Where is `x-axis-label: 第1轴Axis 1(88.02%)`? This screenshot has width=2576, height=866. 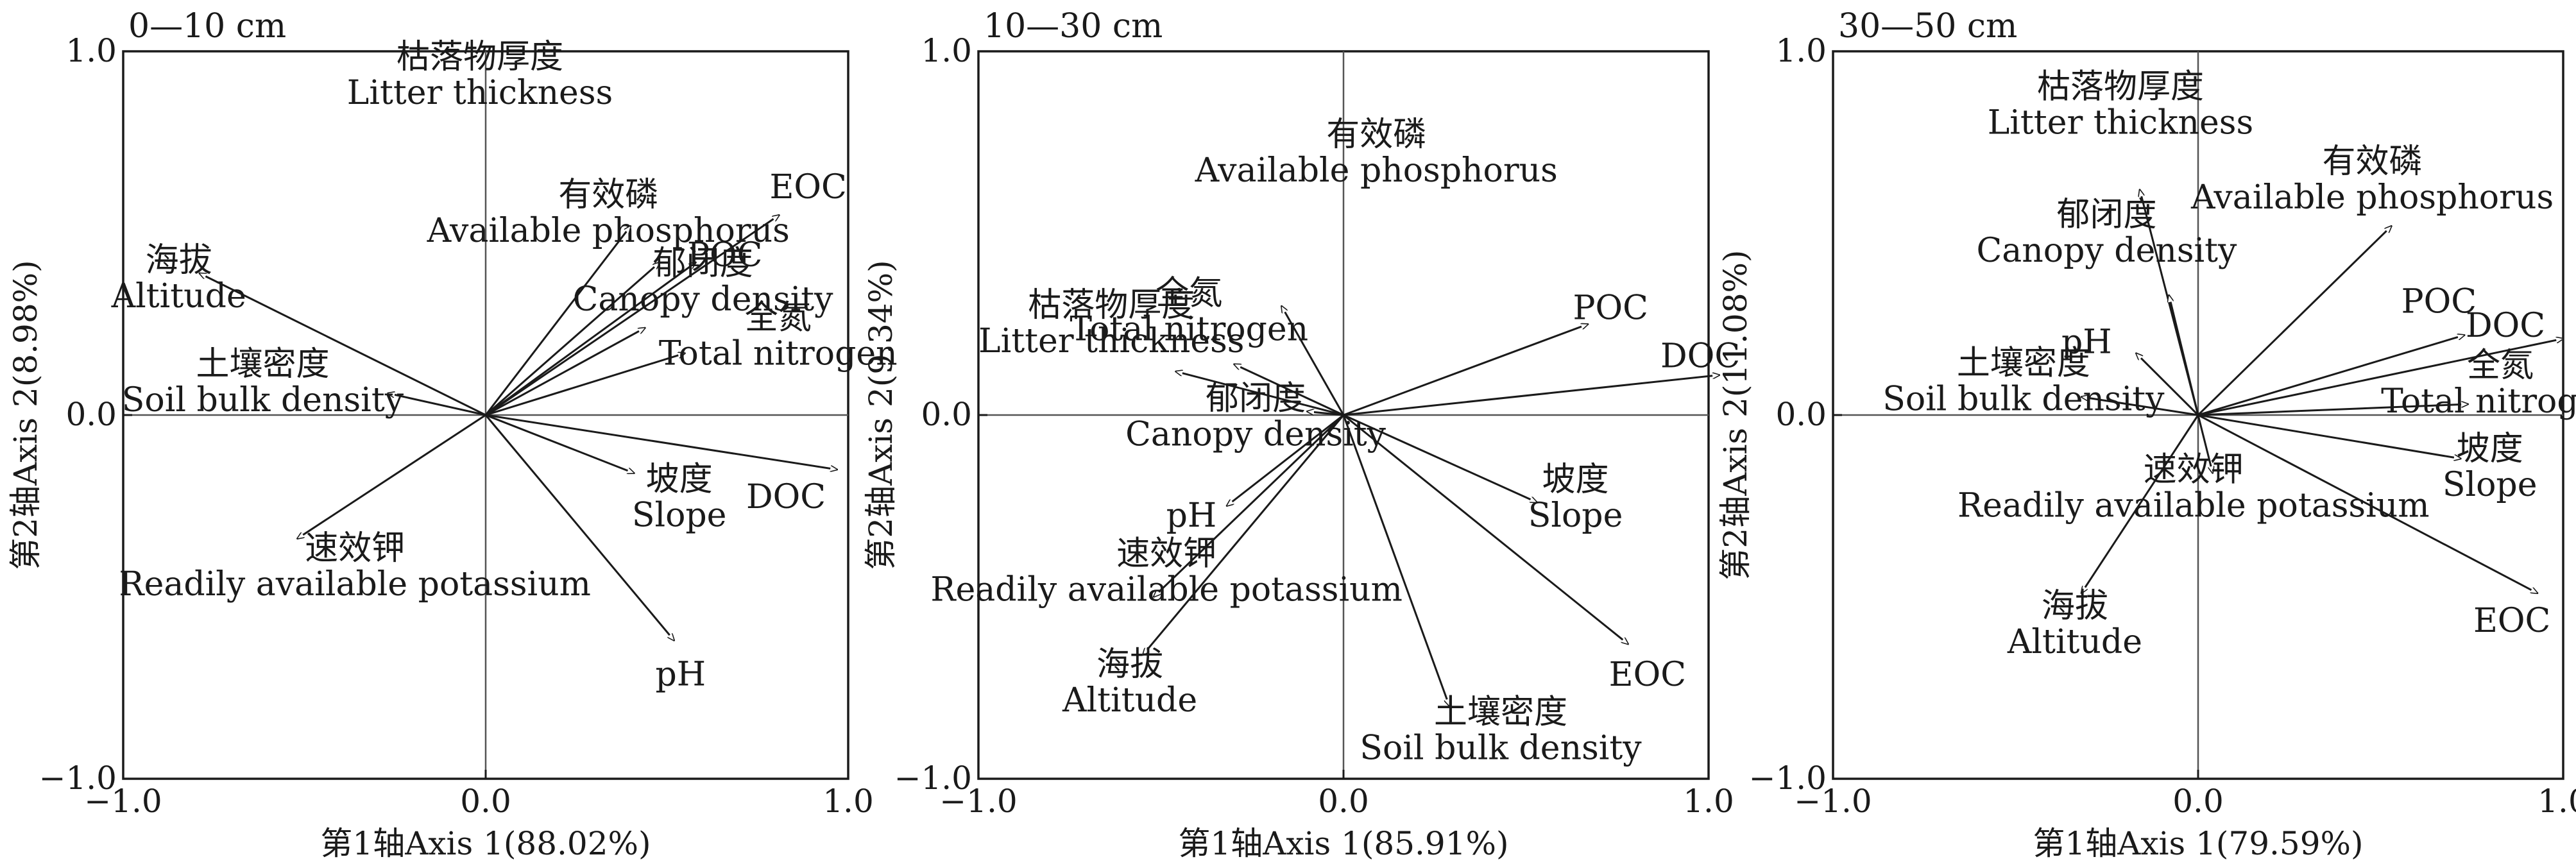 x-axis-label: 第1轴Axis 1(88.02%) is located at coordinates (485, 843).